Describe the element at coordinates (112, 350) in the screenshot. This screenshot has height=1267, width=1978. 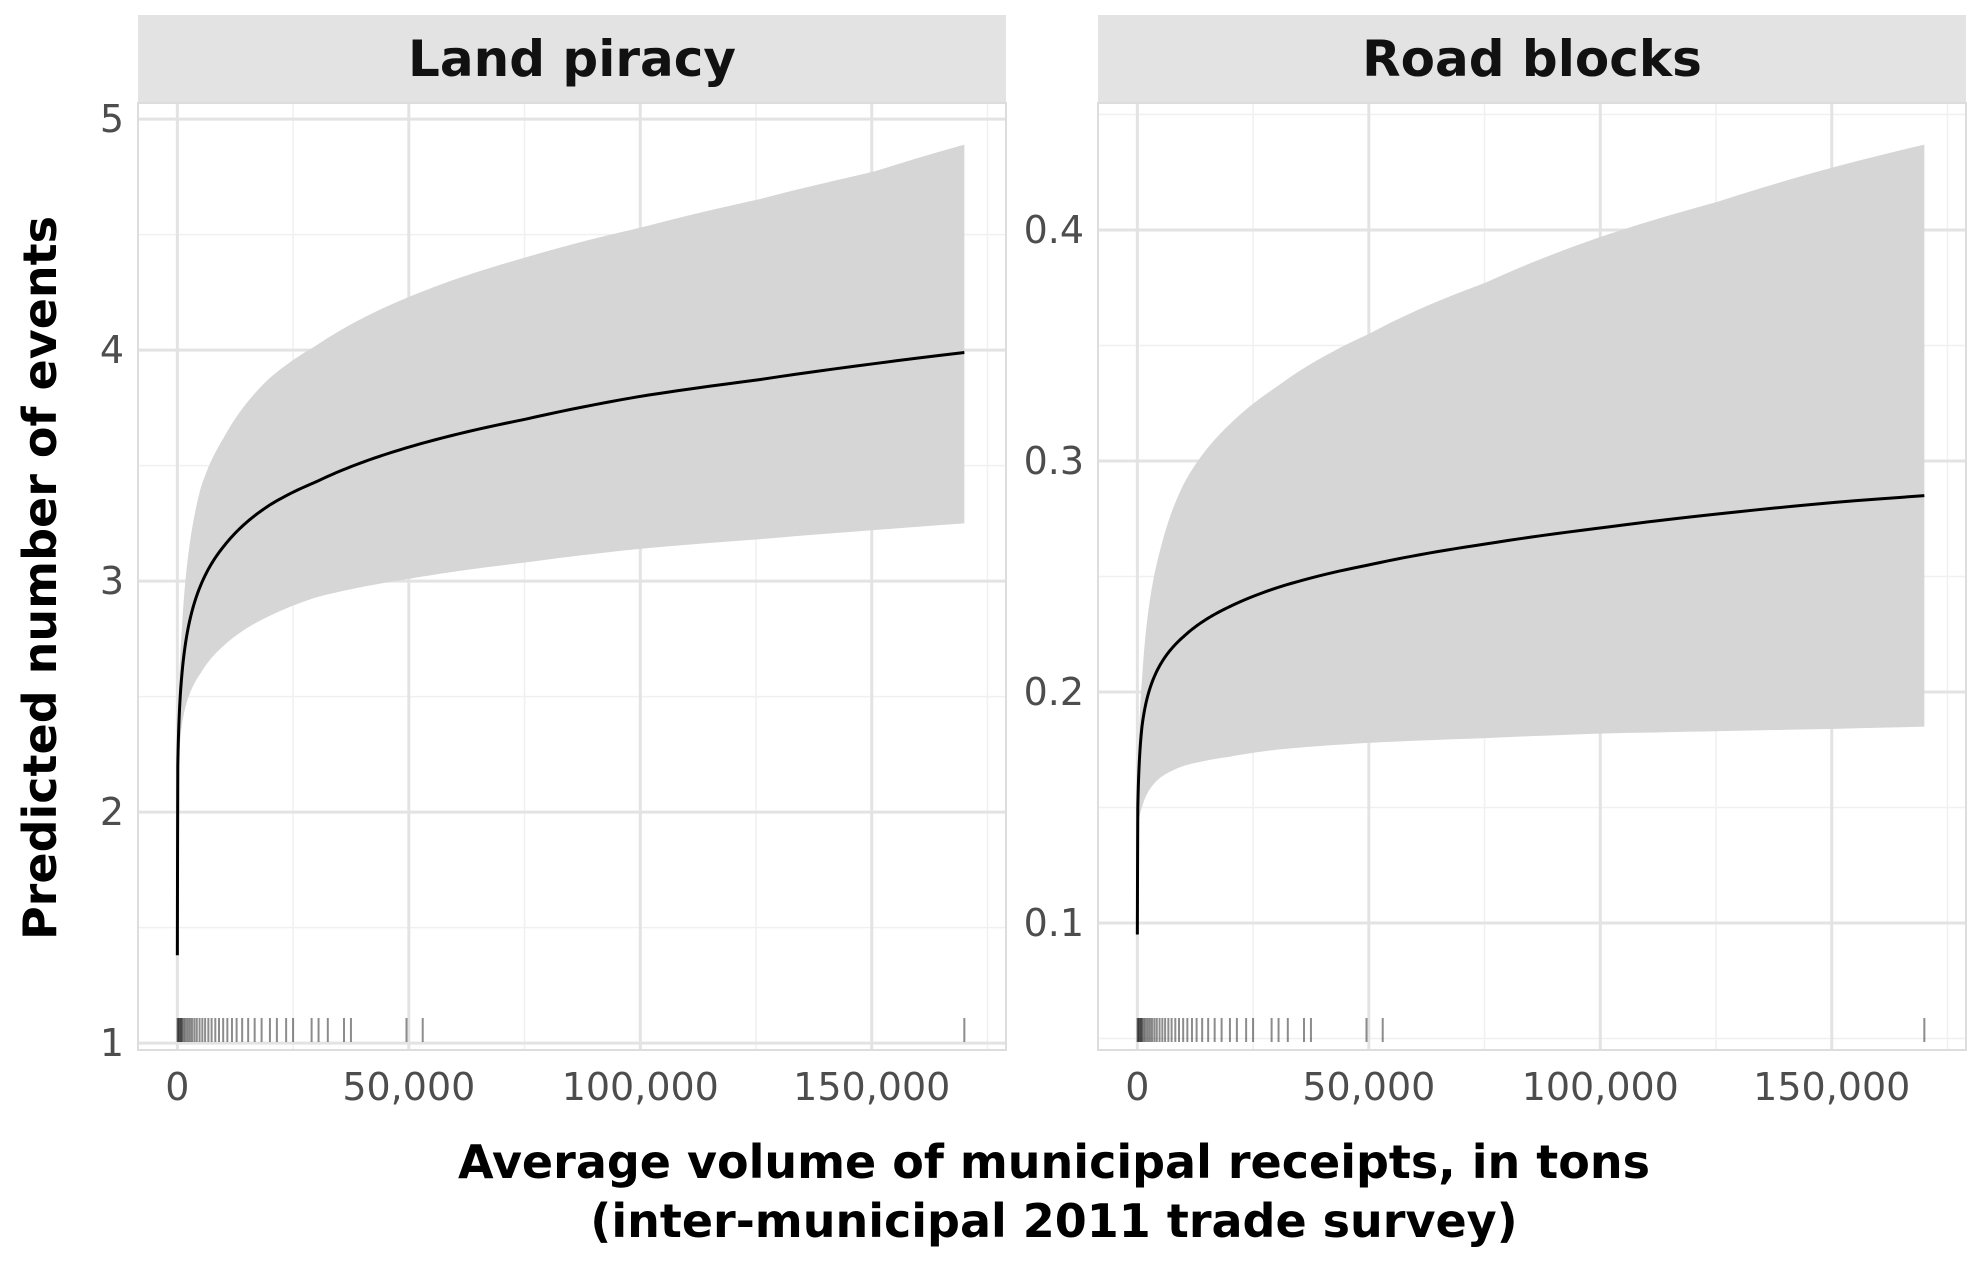
I see `y-tick-label: 4` at that location.